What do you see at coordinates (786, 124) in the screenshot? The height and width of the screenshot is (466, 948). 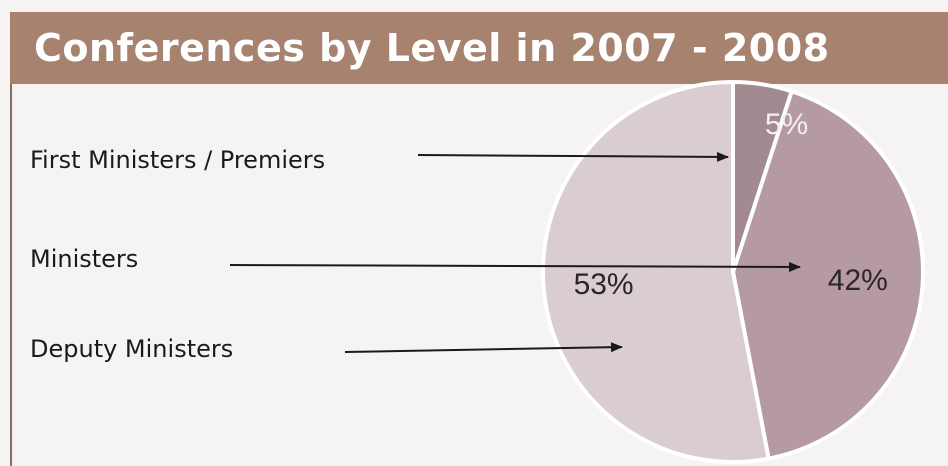 I see `pie-value-label-first-ministers-premiers: 5%` at bounding box center [786, 124].